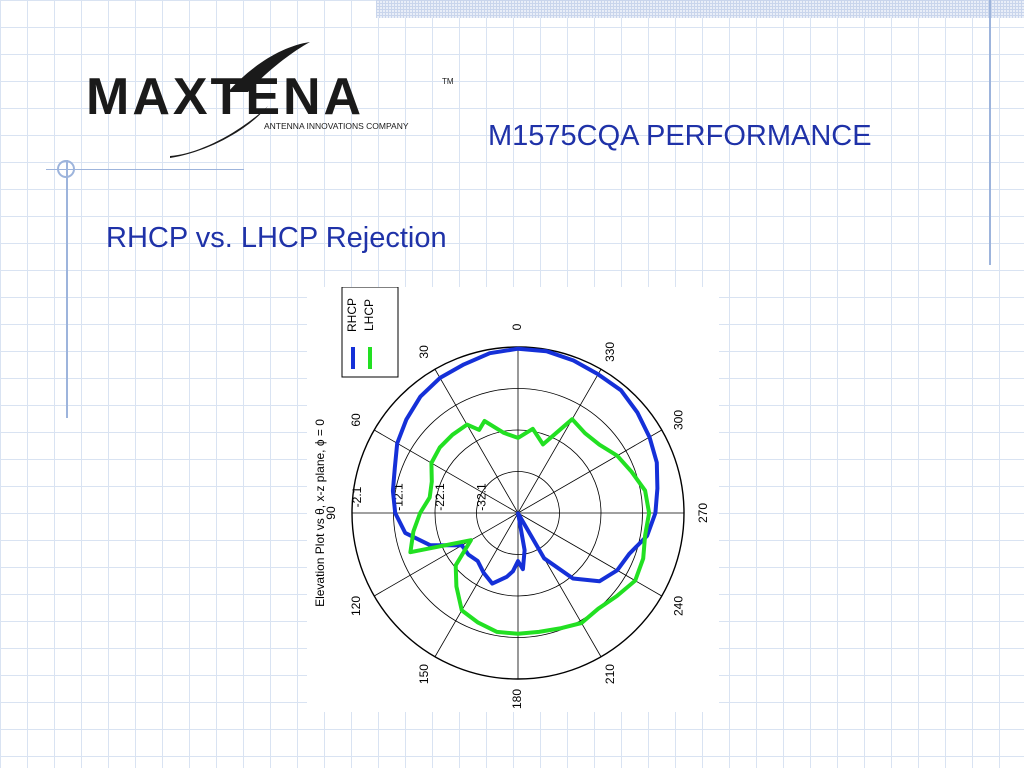  I want to click on angle-tick-label: 150, so click(424, 674).